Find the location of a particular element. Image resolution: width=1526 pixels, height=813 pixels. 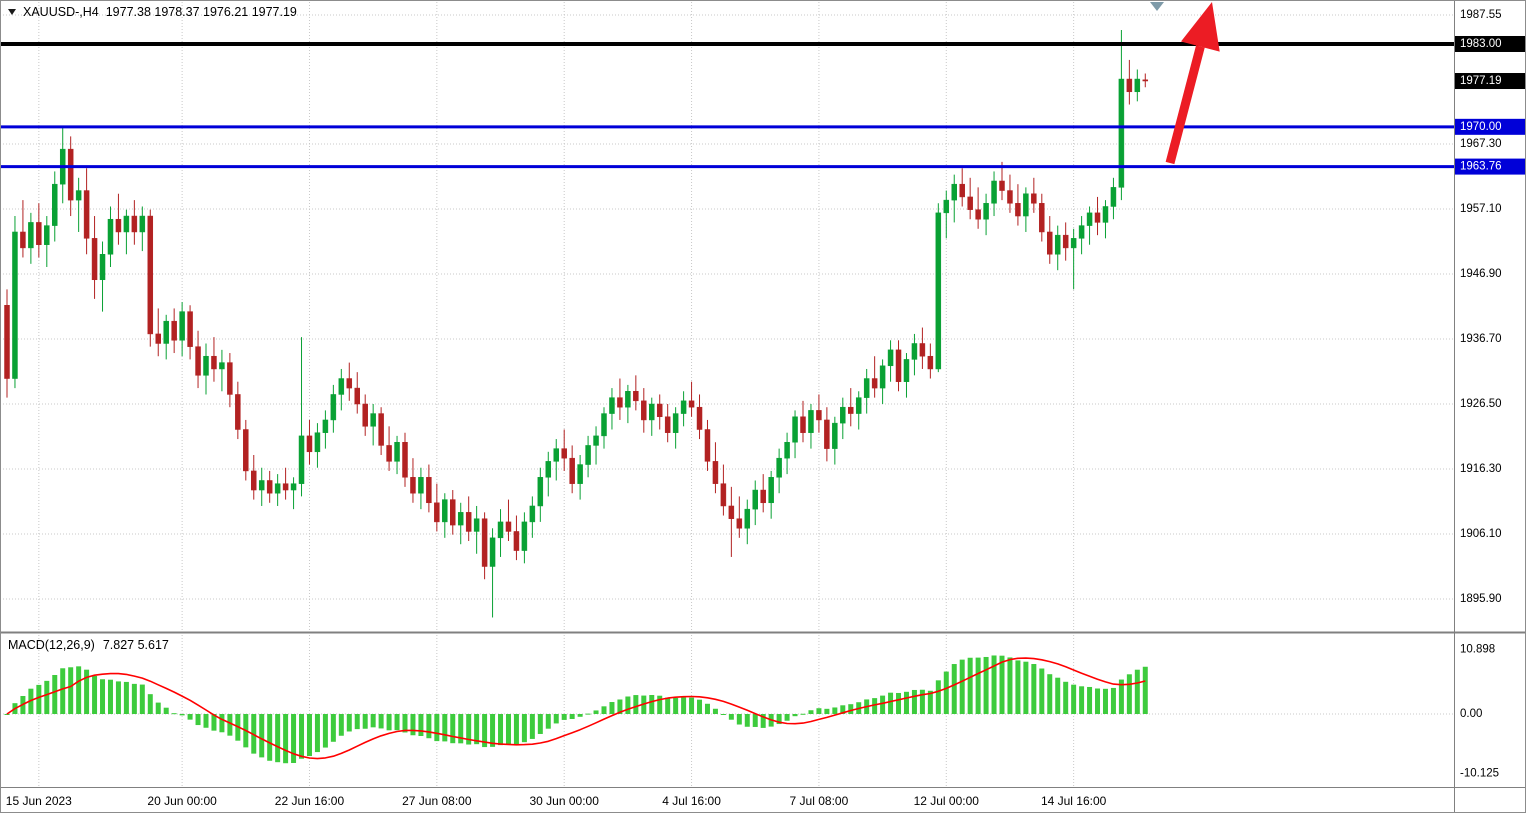

macd-name: MACD(12,26,9) is located at coordinates (51, 645).